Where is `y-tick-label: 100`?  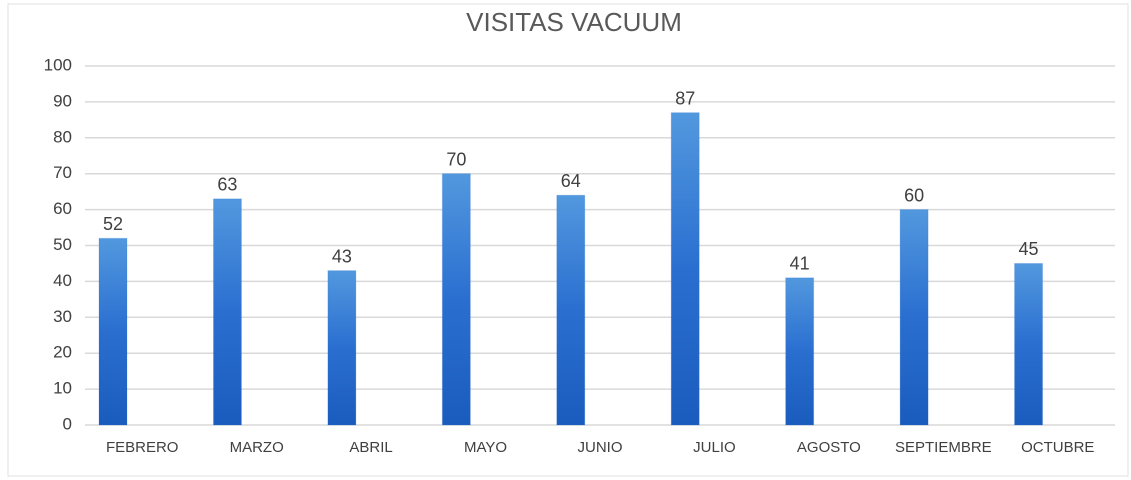
y-tick-label: 100 is located at coordinates (58, 64).